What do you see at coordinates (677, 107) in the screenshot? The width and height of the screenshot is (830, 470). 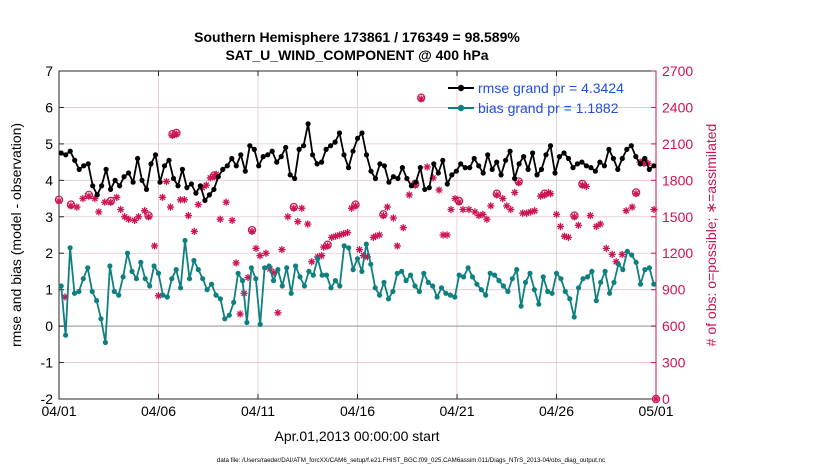 I see `y-right-tick-label: 2400` at bounding box center [677, 107].